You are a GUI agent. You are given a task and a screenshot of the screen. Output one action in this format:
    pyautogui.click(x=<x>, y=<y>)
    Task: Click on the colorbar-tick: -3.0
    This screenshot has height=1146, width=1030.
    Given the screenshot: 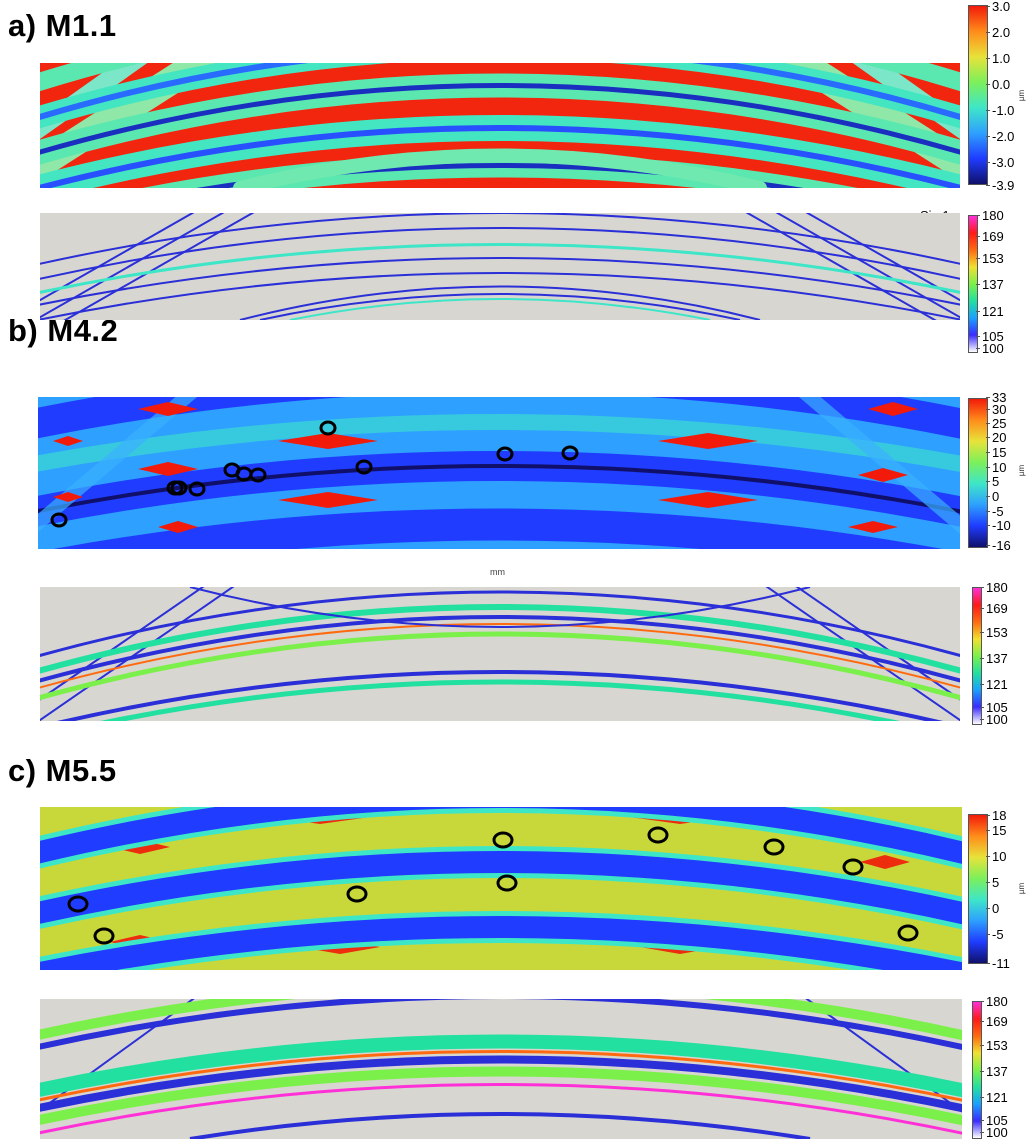 What is the action you would take?
    pyautogui.click(x=1000, y=162)
    